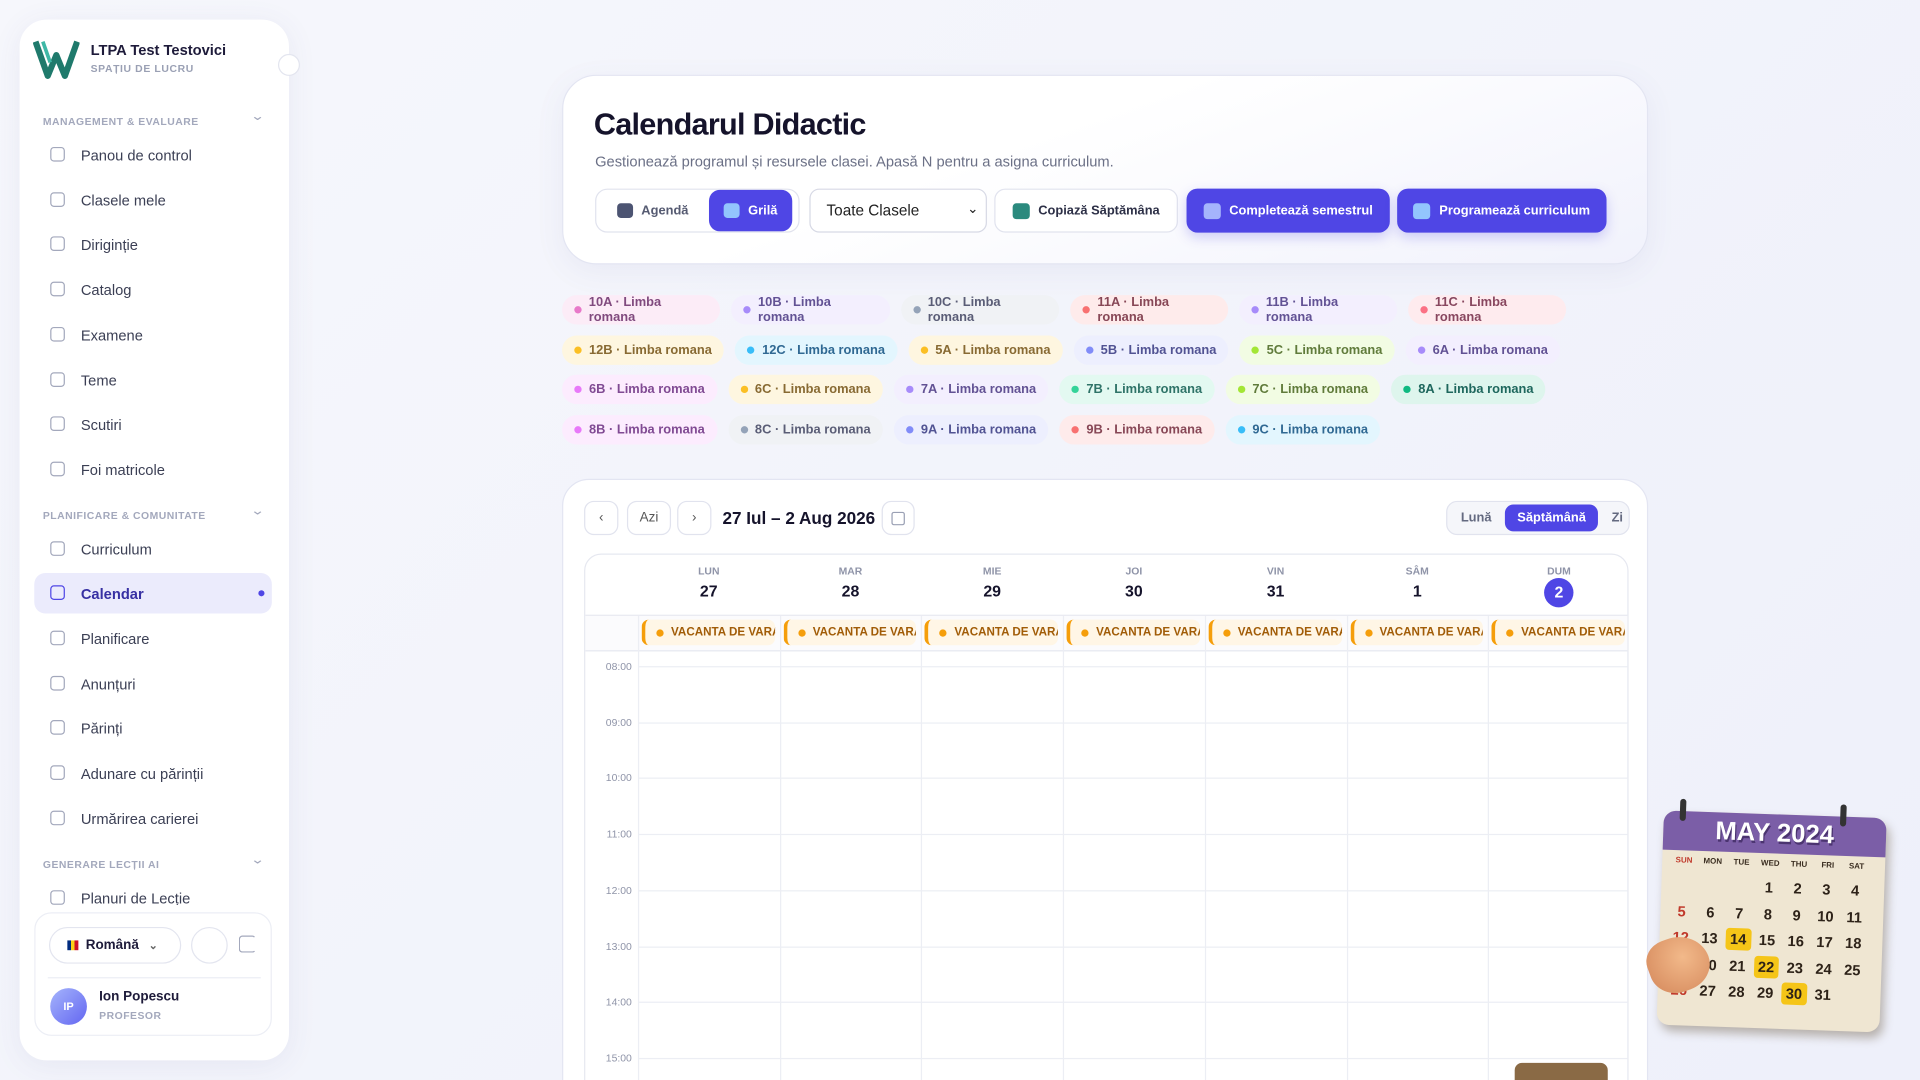 The width and height of the screenshot is (1920, 1080). Describe the element at coordinates (805, 429) in the screenshot. I see `class-chip: 8C · Limba romana` at that location.